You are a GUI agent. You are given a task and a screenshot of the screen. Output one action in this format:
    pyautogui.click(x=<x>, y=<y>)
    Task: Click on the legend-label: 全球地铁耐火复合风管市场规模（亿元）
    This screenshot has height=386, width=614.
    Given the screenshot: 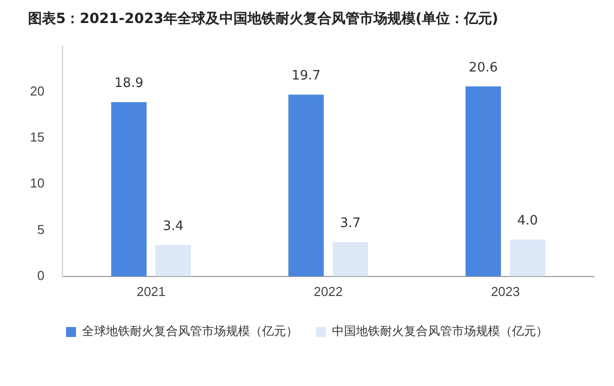 What is the action you would take?
    pyautogui.click(x=190, y=331)
    